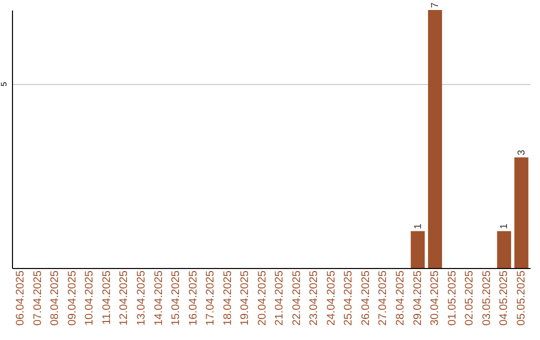 The image size is (540, 340). Describe the element at coordinates (486, 298) in the screenshot. I see `x-tick-label: 03.05.2025` at that location.